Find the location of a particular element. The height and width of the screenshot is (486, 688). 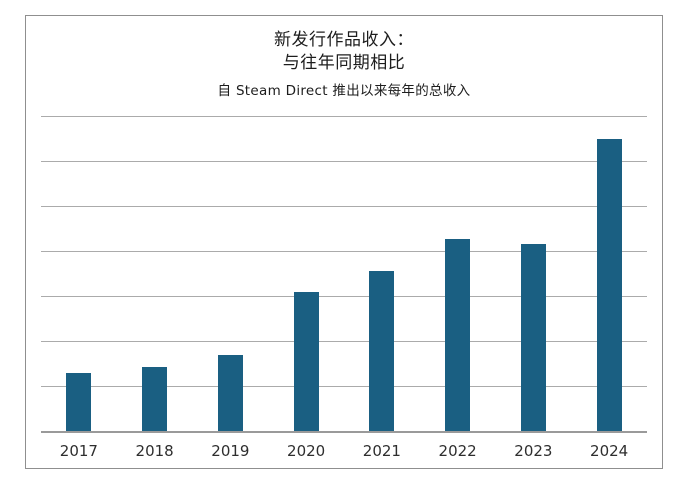

bar-slot-2022 is located at coordinates (458, 273).